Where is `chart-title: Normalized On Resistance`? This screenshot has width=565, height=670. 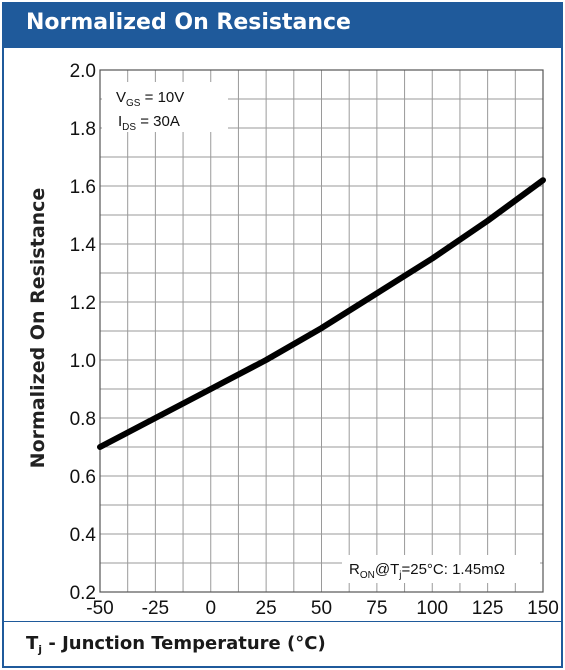
chart-title: Normalized On Resistance is located at coordinates (188, 22).